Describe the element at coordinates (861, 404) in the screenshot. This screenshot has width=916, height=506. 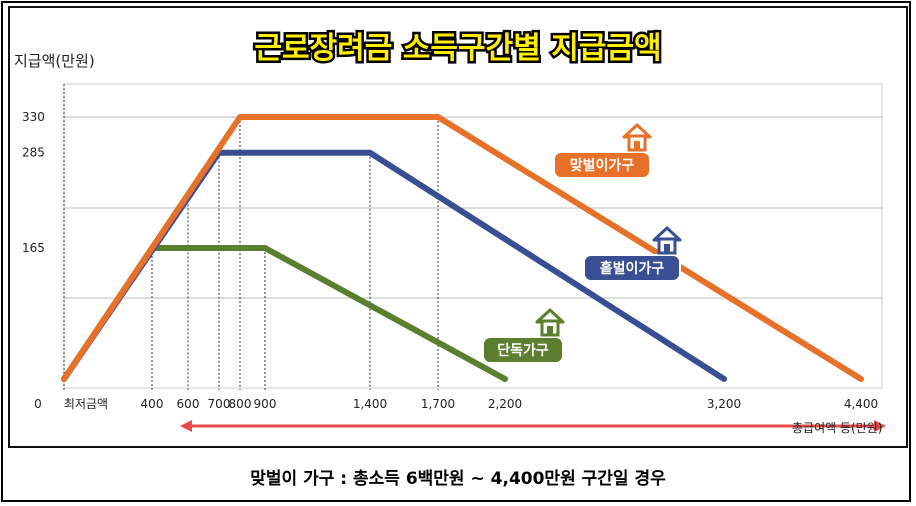
I see `x-tick-label: 4,400` at that location.